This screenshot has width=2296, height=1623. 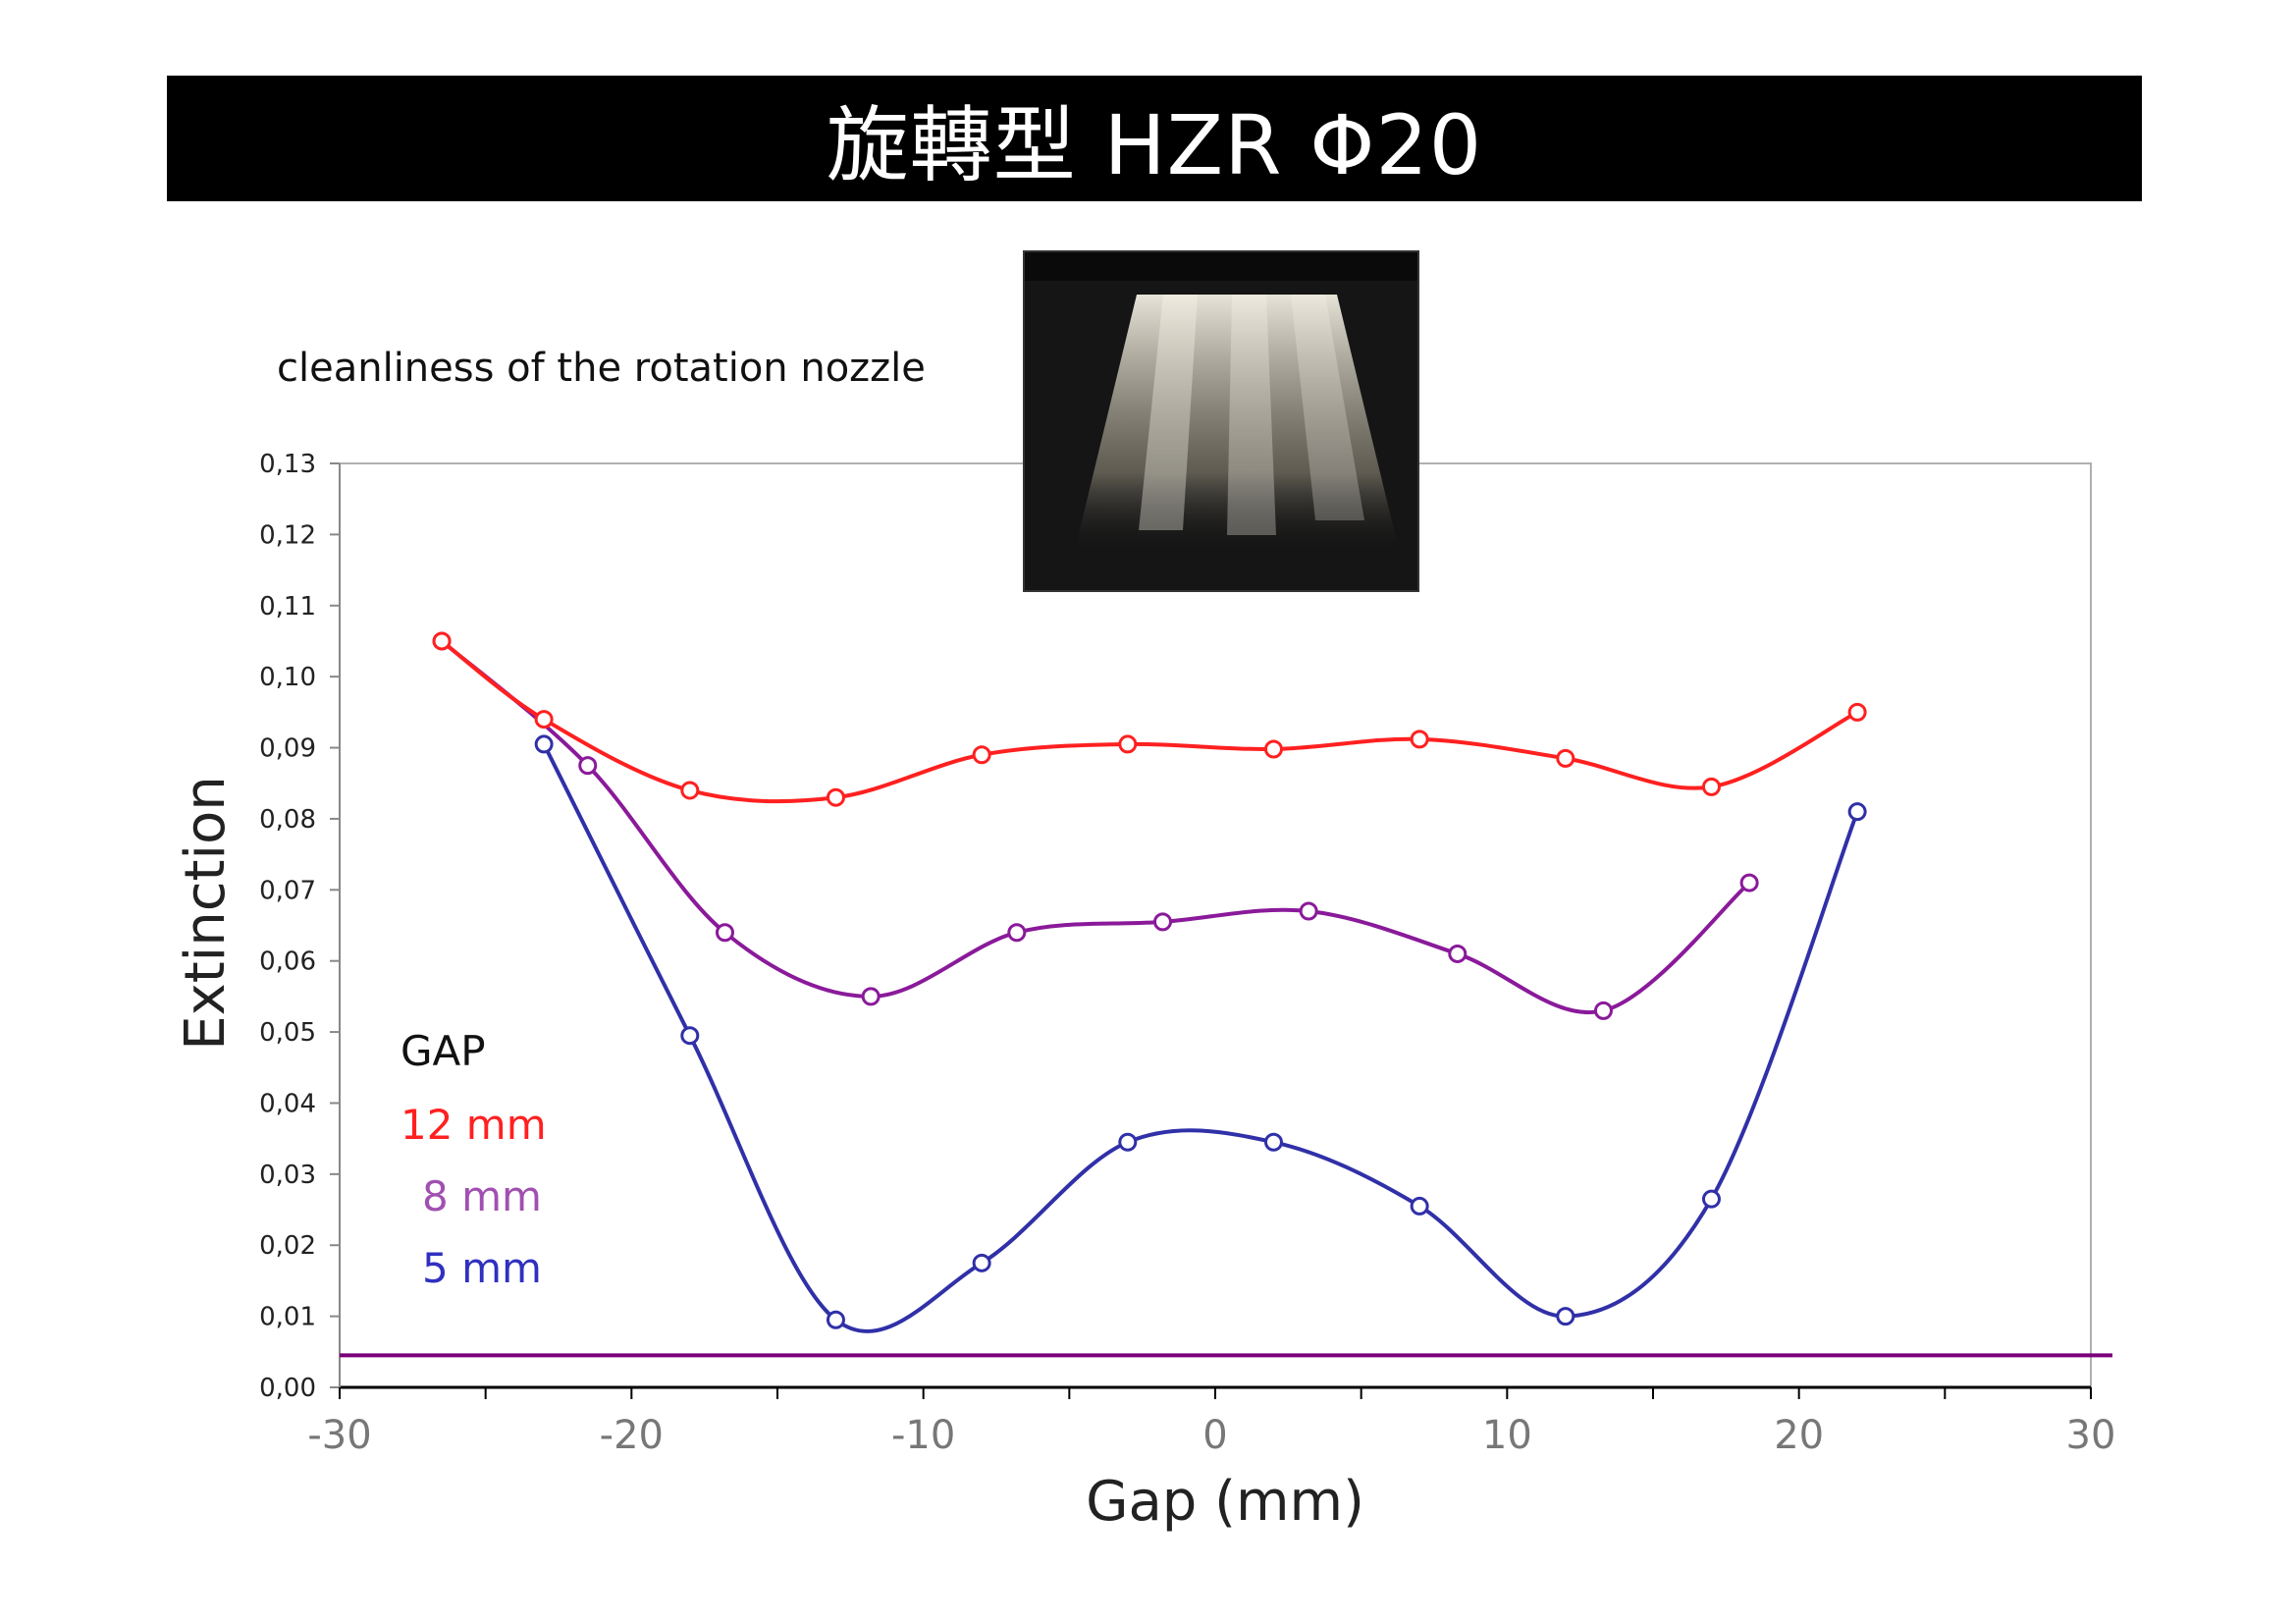 What do you see at coordinates (339, 1436) in the screenshot?
I see `x-tick-label: -30` at bounding box center [339, 1436].